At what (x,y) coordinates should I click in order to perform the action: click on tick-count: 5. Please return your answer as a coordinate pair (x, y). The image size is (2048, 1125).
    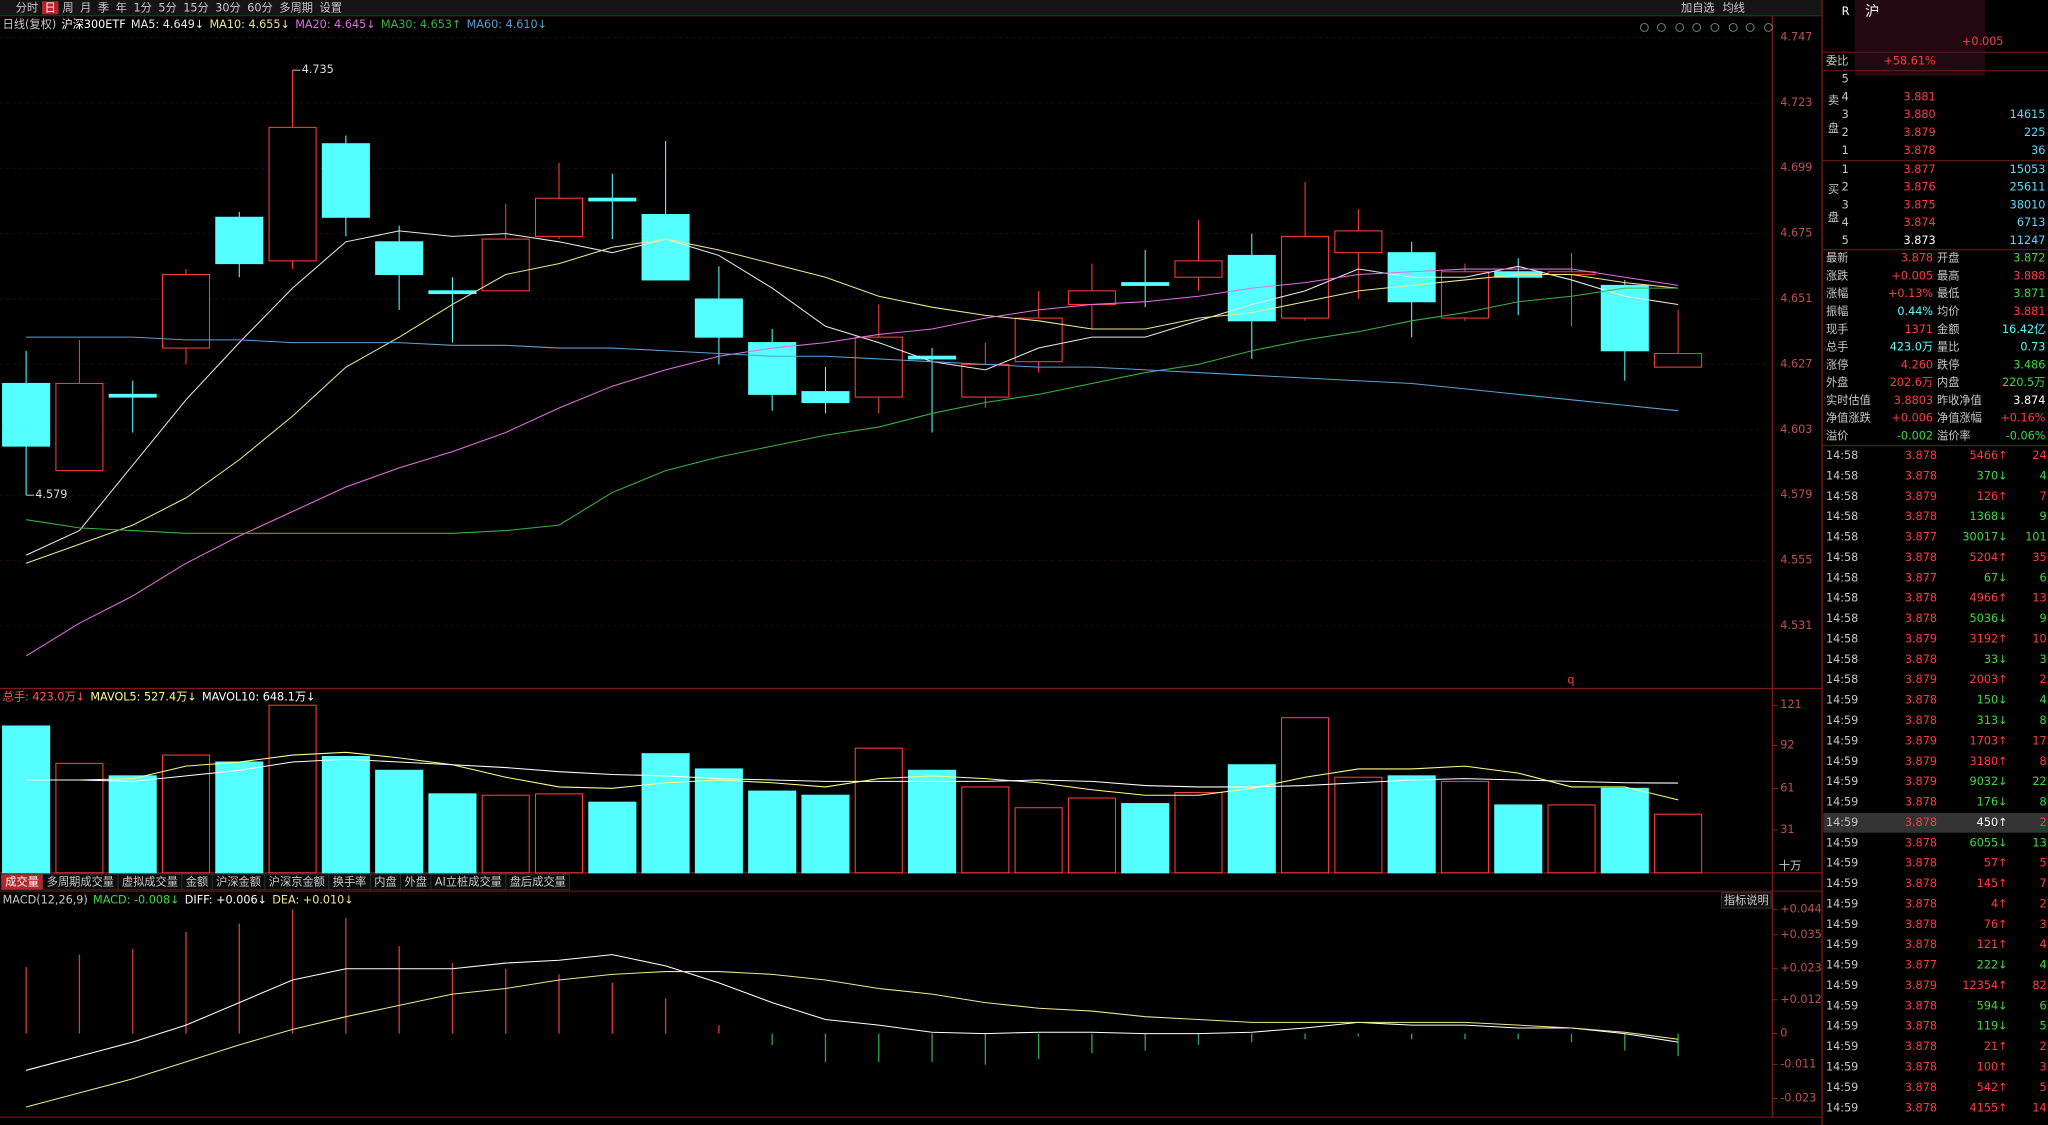
    Looking at the image, I should click on (2043, 1026).